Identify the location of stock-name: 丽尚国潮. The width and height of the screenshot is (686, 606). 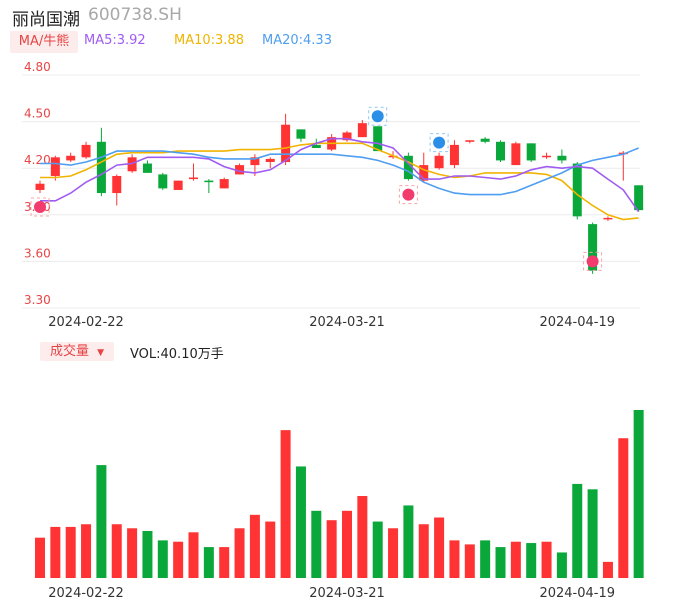
(46, 20).